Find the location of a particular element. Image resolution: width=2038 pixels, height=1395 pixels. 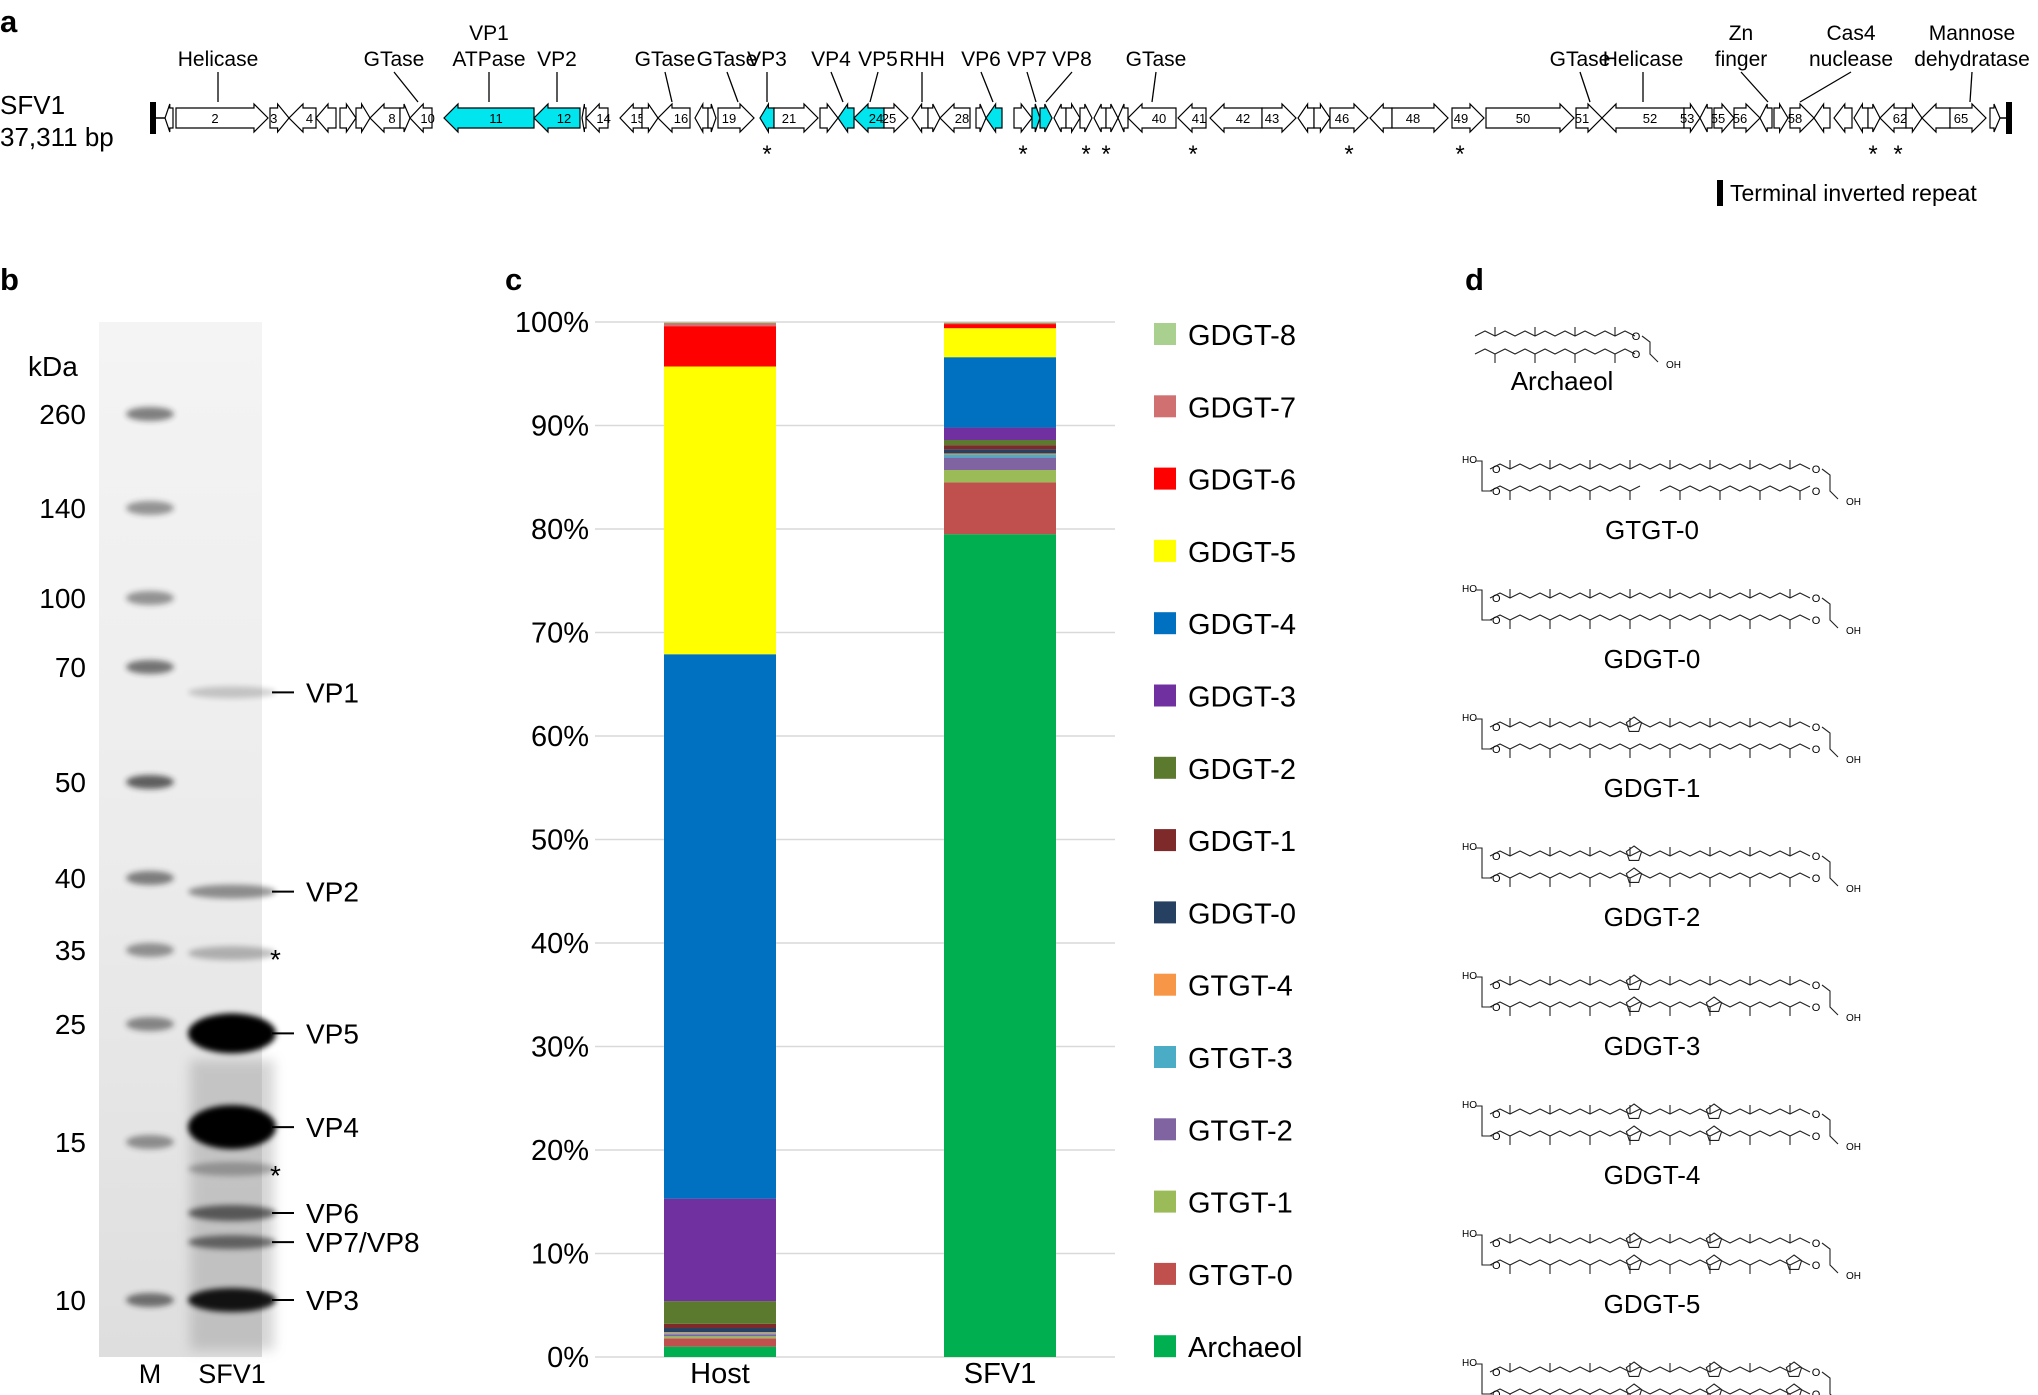

marker-kda-label: 35 is located at coordinates (70, 950).